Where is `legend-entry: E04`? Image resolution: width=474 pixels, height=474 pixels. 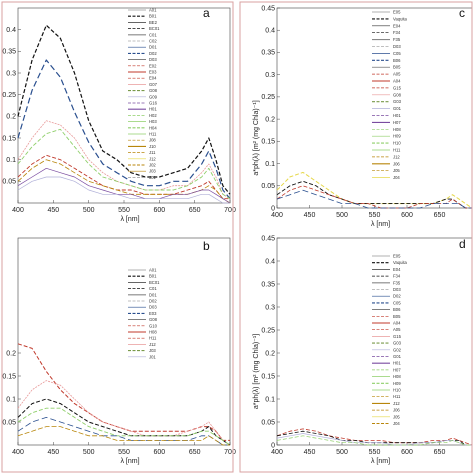 legend-entry: E04 is located at coordinates (153, 78).